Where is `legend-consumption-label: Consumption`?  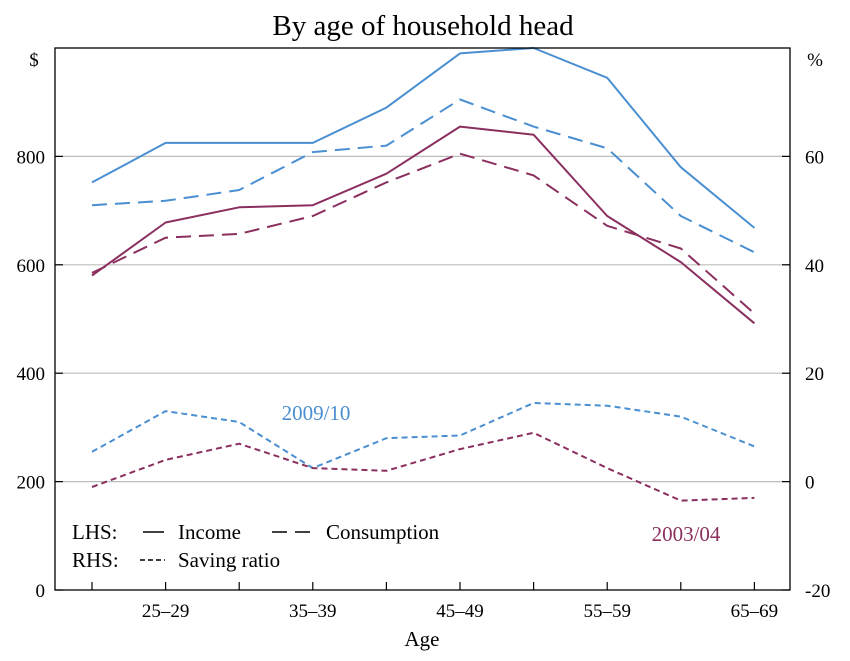
legend-consumption-label: Consumption is located at coordinates (383, 532).